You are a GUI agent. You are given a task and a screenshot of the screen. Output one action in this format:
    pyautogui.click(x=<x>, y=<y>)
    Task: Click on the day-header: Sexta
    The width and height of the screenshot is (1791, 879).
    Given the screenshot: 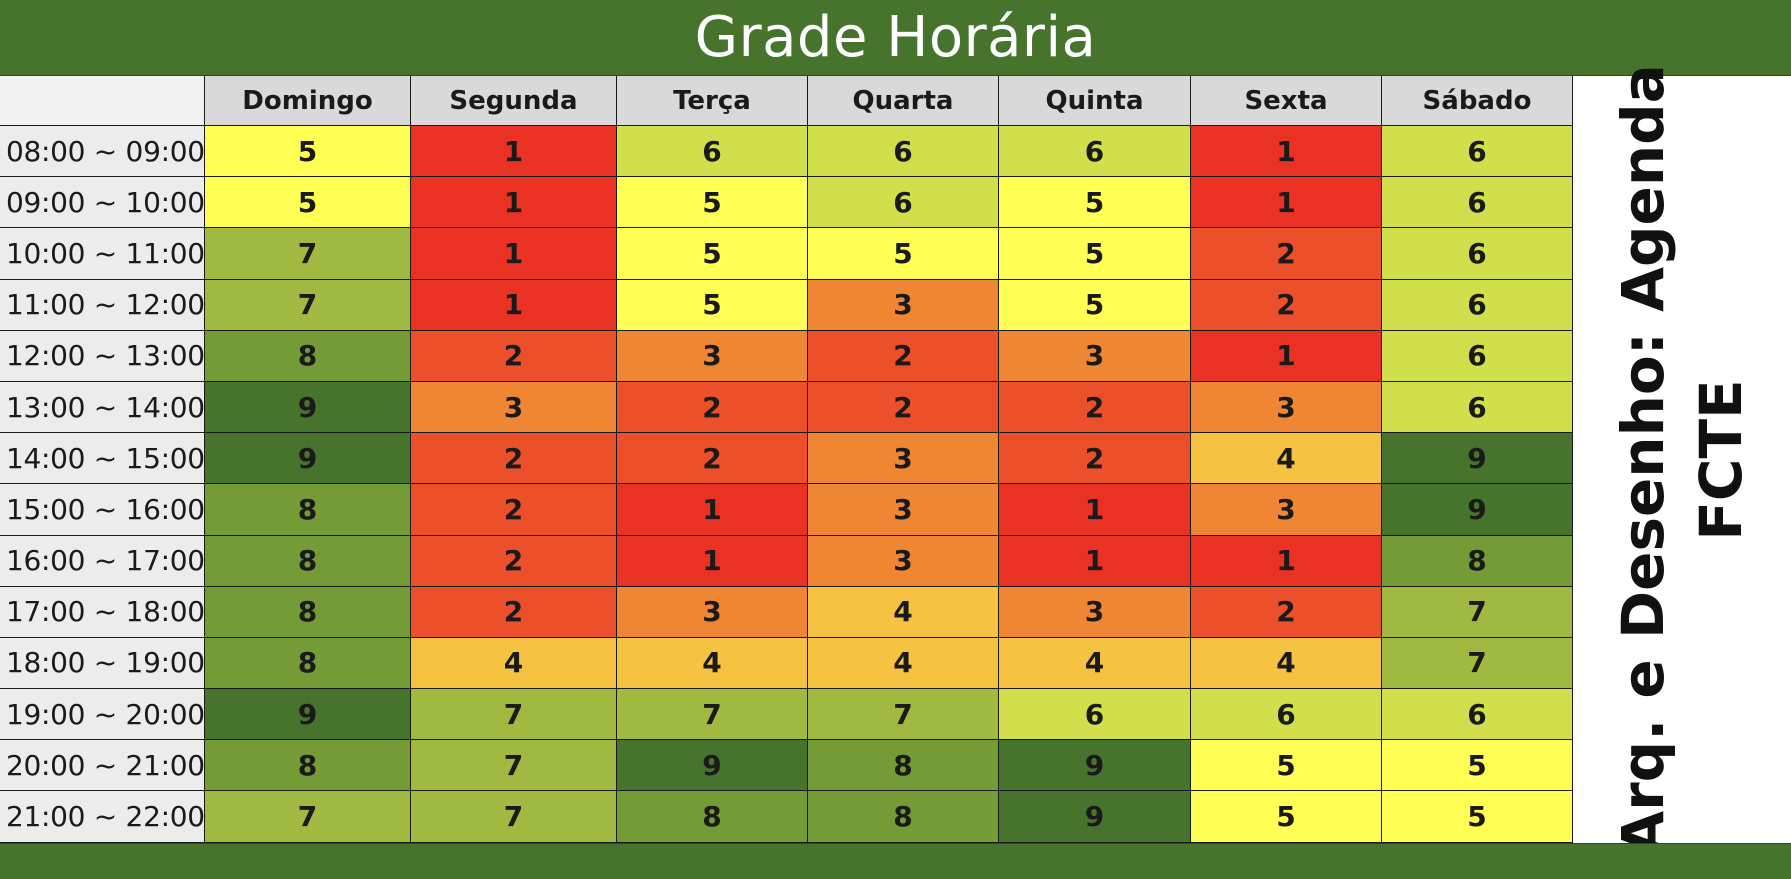 What is the action you would take?
    pyautogui.click(x=1286, y=101)
    